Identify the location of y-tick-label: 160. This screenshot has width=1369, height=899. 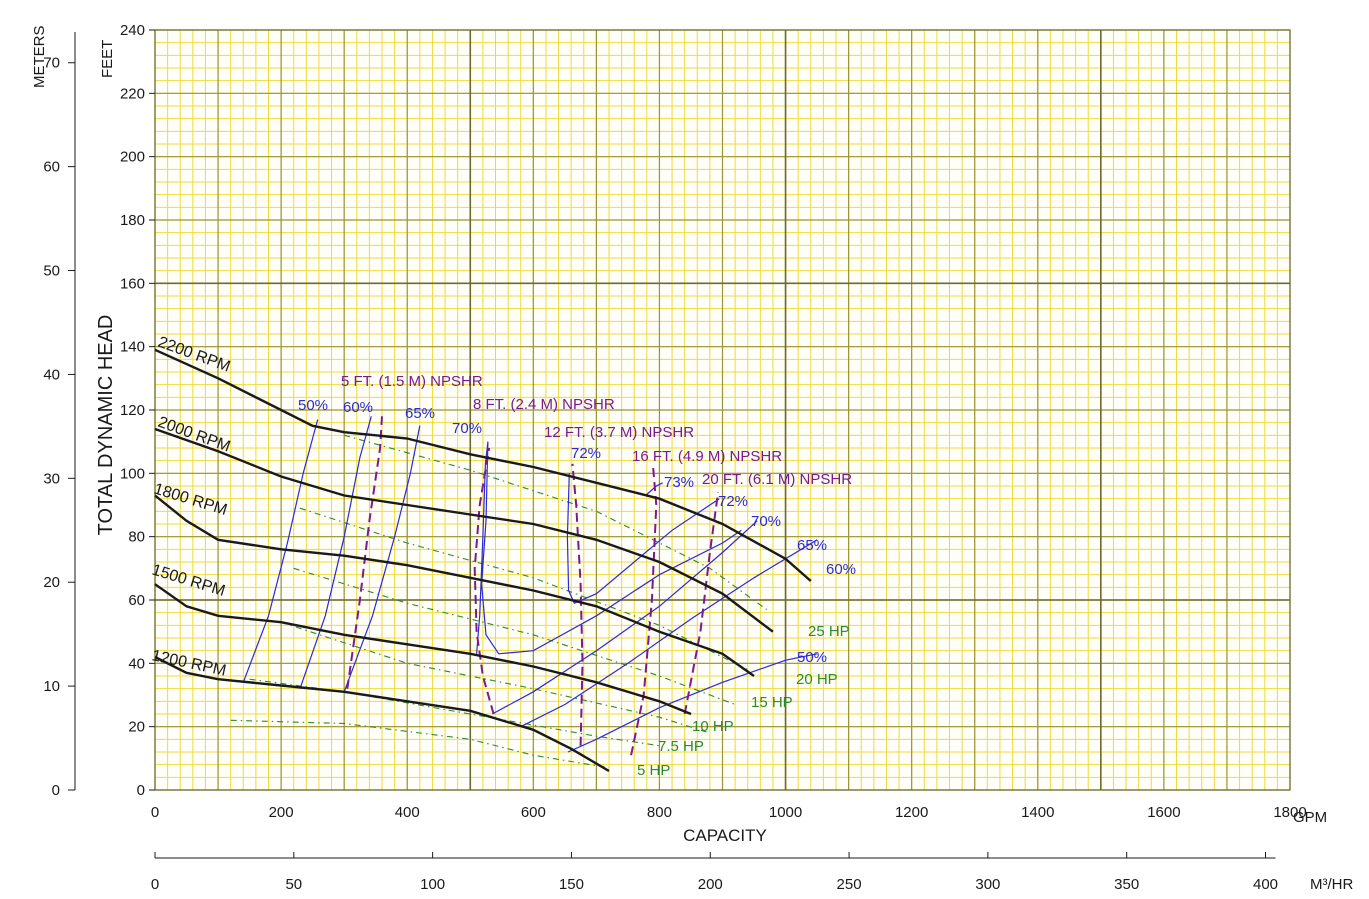
(132, 283).